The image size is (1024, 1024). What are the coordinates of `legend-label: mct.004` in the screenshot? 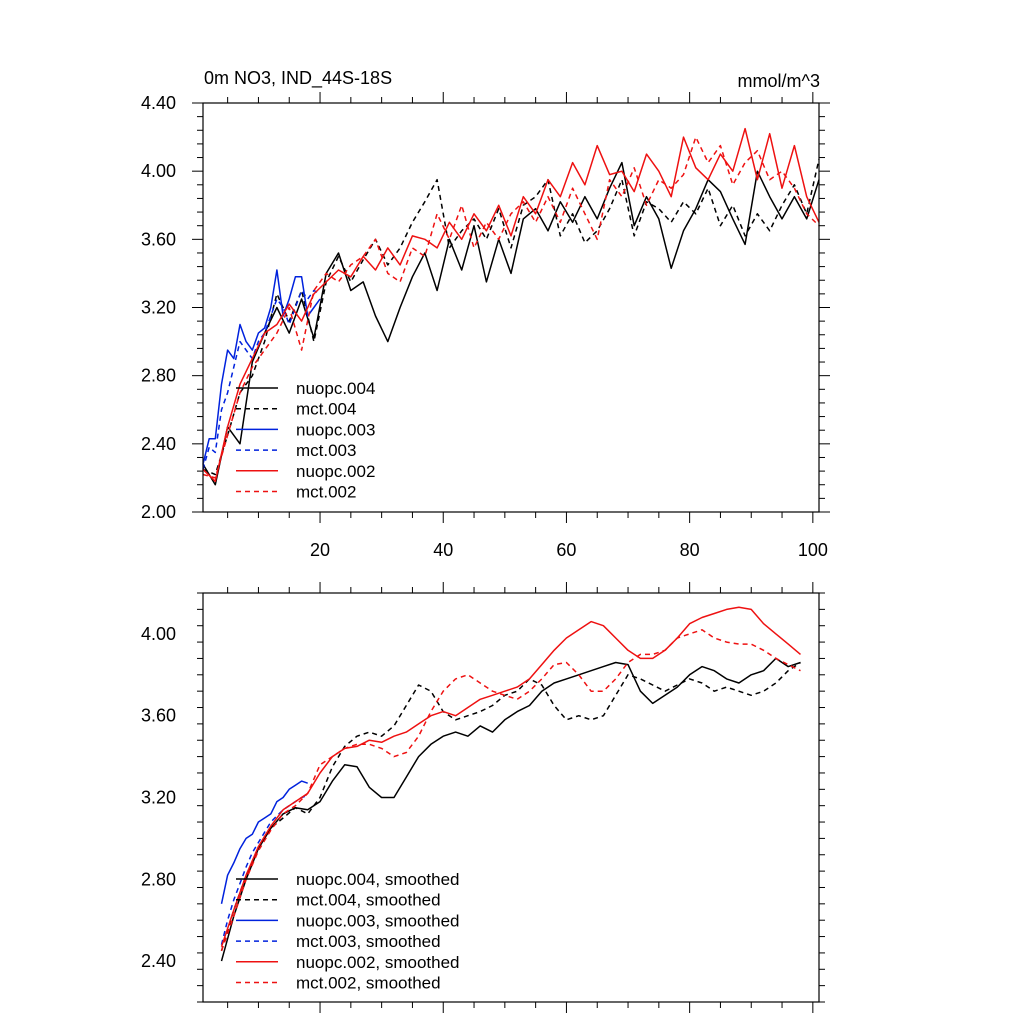 It's located at (326, 409).